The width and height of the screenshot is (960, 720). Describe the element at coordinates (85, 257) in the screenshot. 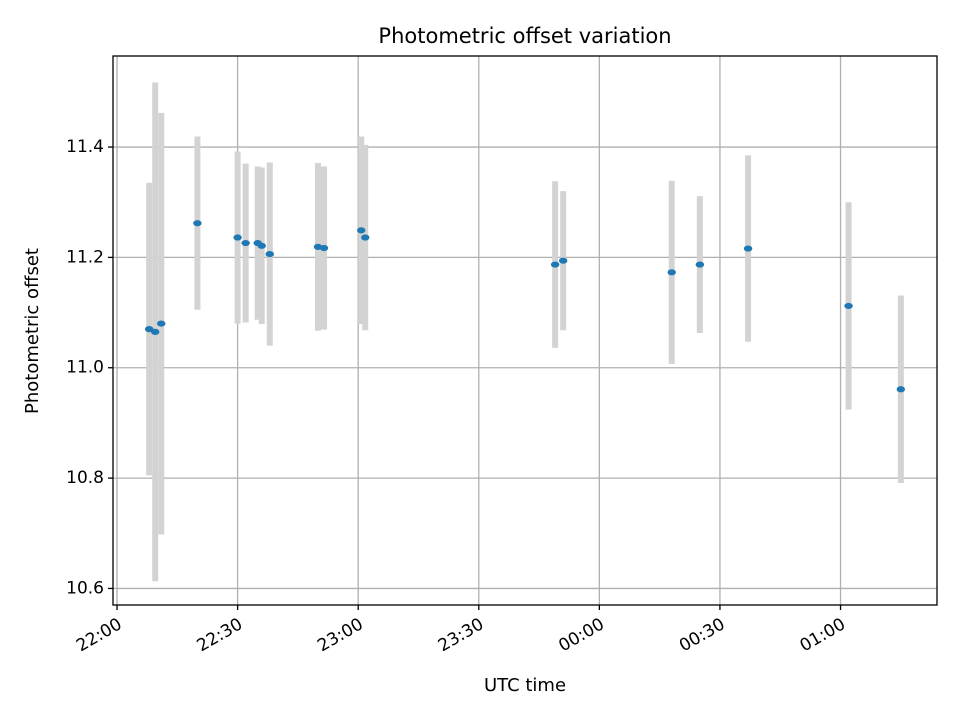

I see `y-tick-label: 11.2` at that location.